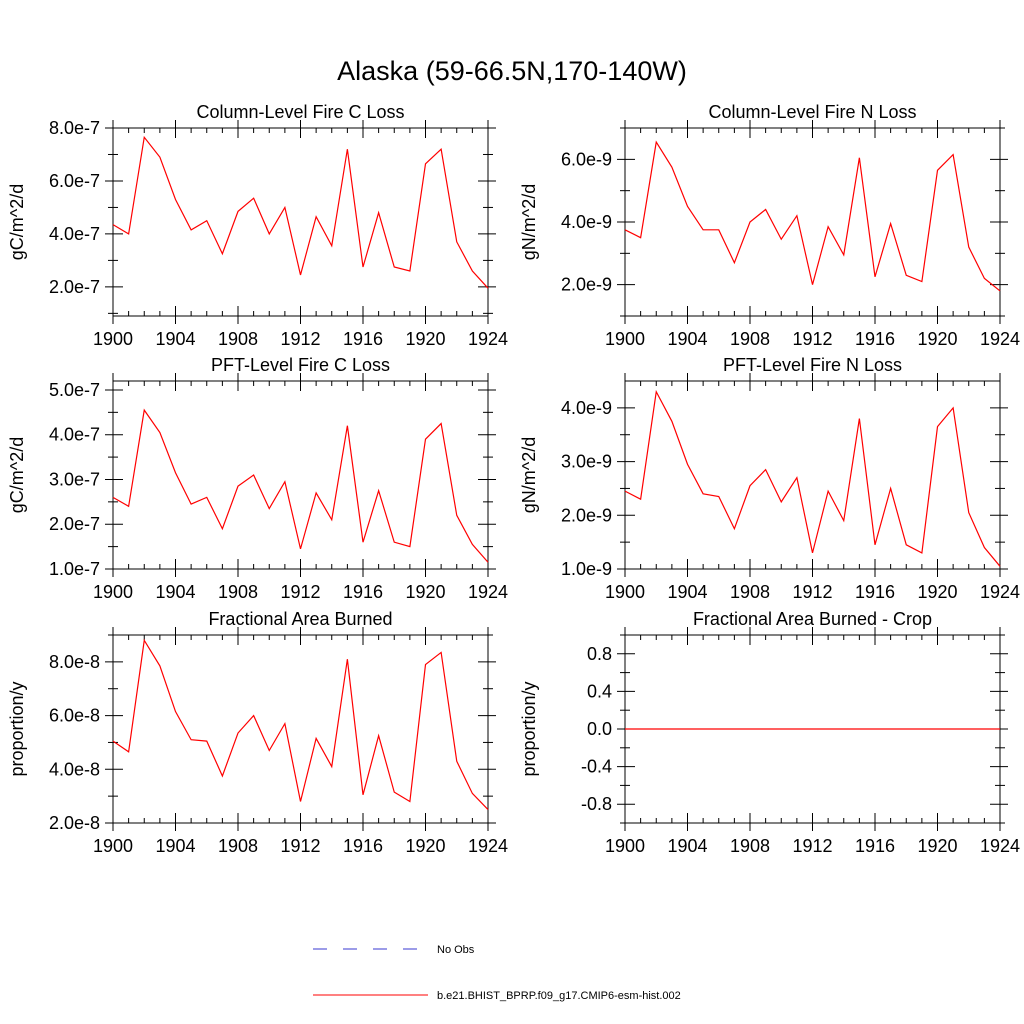  Describe the element at coordinates (812, 619) in the screenshot. I see `panel-title: Fractional Area Burned - Crop` at that location.